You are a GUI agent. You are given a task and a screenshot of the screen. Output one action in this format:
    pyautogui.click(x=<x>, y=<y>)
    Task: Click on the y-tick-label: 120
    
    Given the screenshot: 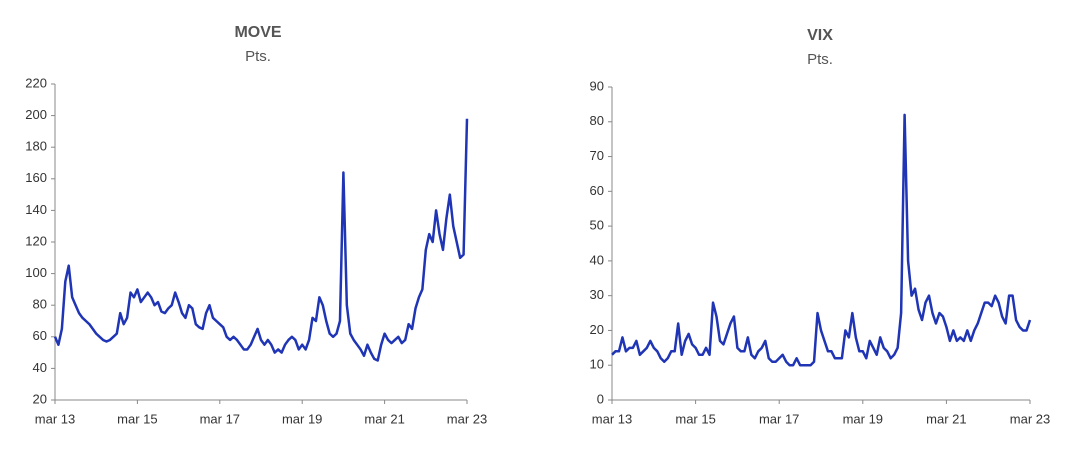 What is the action you would take?
    pyautogui.click(x=36, y=240)
    